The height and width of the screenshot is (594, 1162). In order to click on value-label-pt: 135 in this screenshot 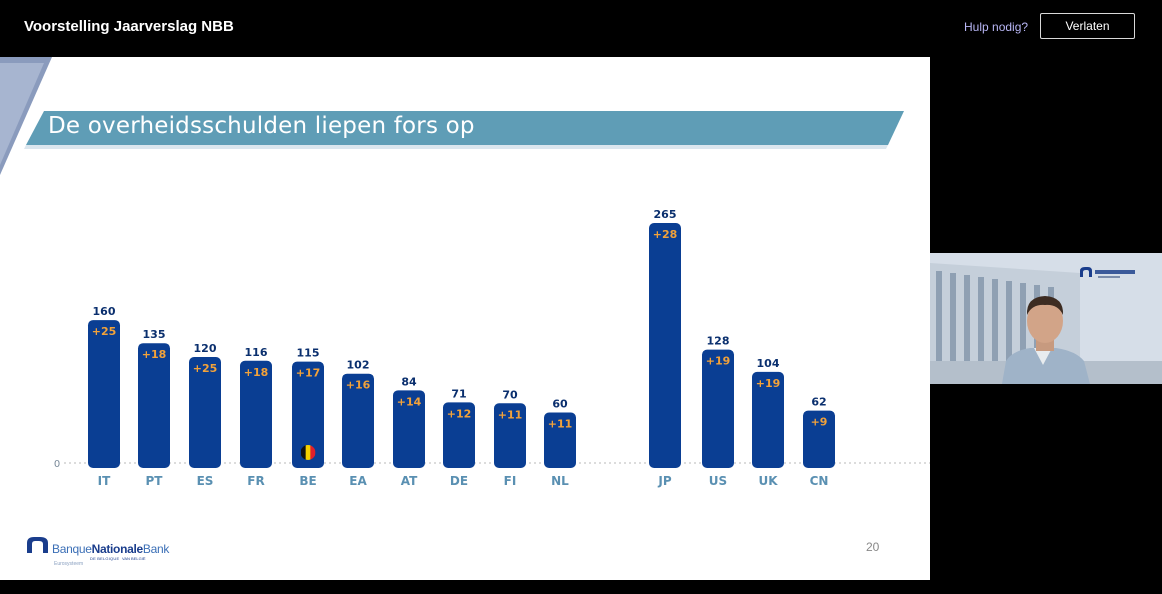, I will do `click(154, 334)`.